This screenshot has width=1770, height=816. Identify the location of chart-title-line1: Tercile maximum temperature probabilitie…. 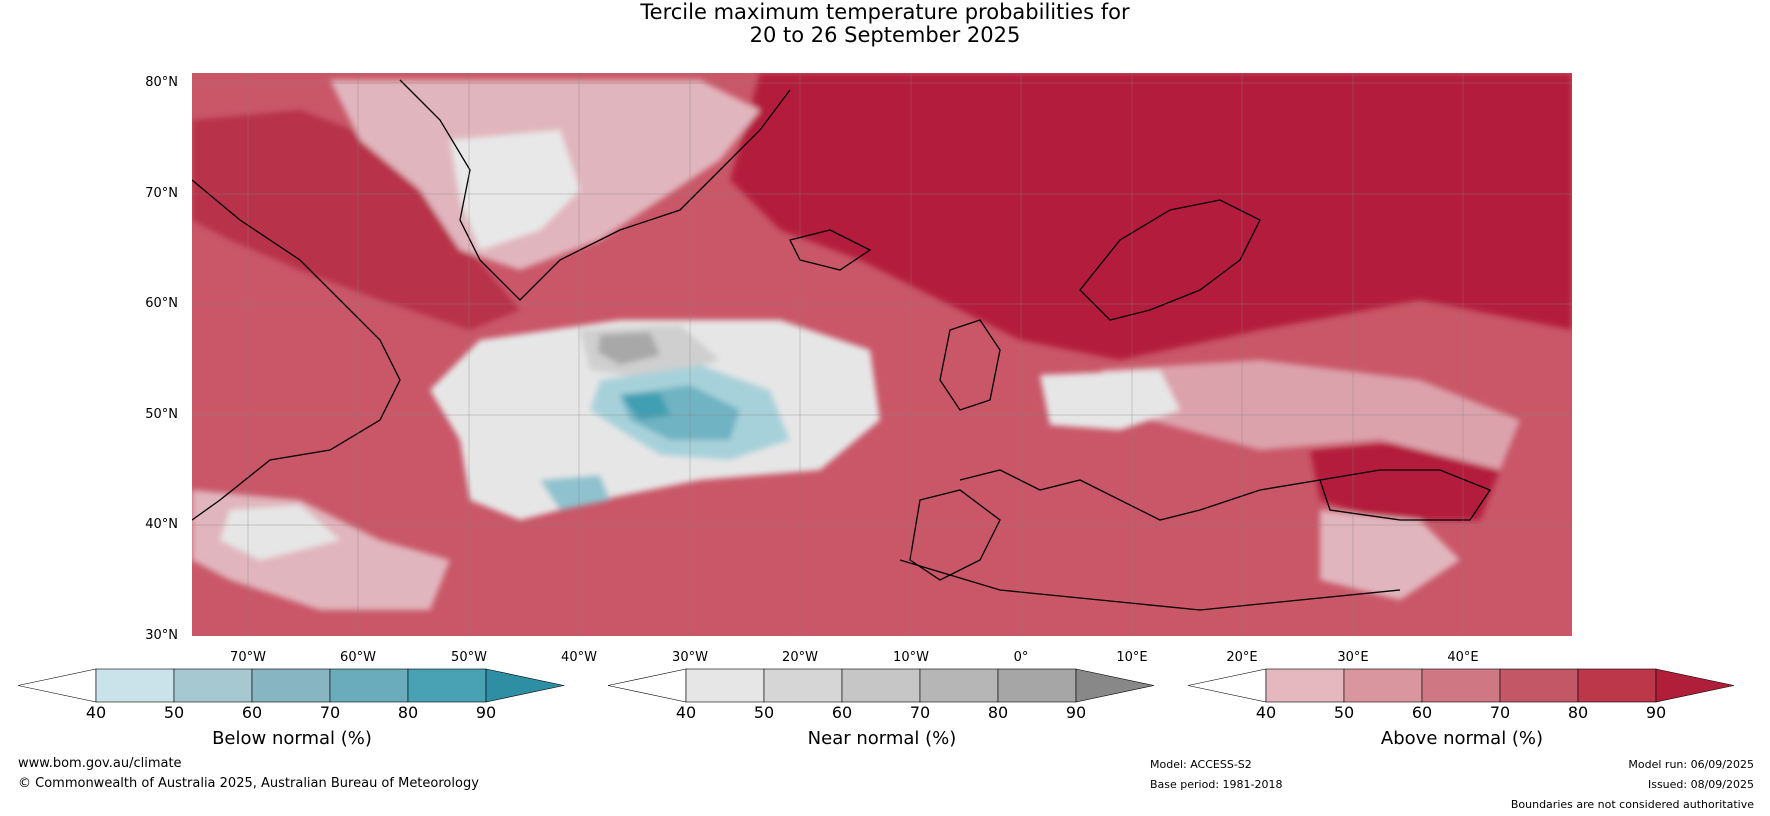
(885, 12).